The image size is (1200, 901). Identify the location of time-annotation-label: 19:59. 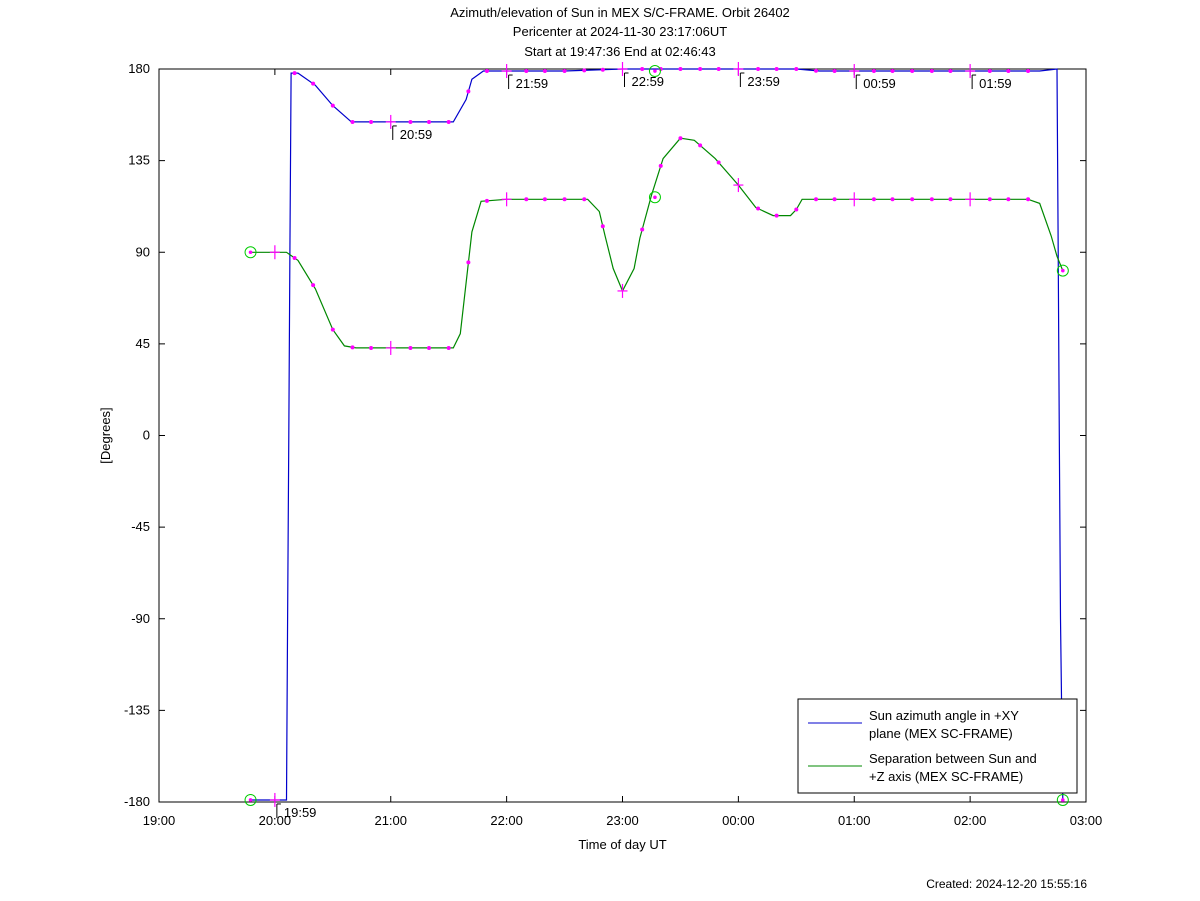
(300, 812).